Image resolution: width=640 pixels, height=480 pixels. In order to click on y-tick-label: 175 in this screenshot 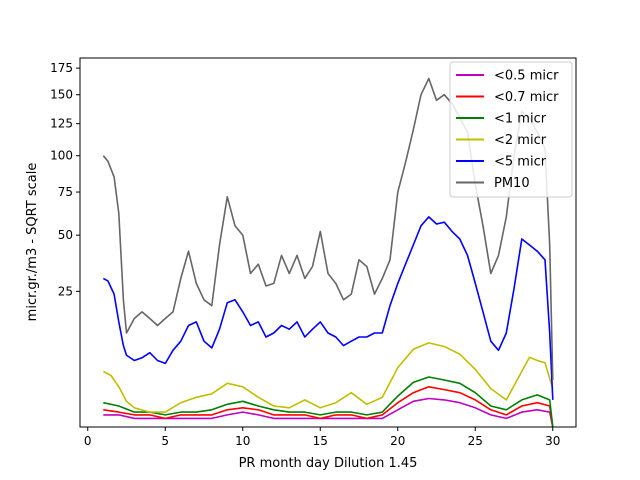, I will do `click(61, 68)`.